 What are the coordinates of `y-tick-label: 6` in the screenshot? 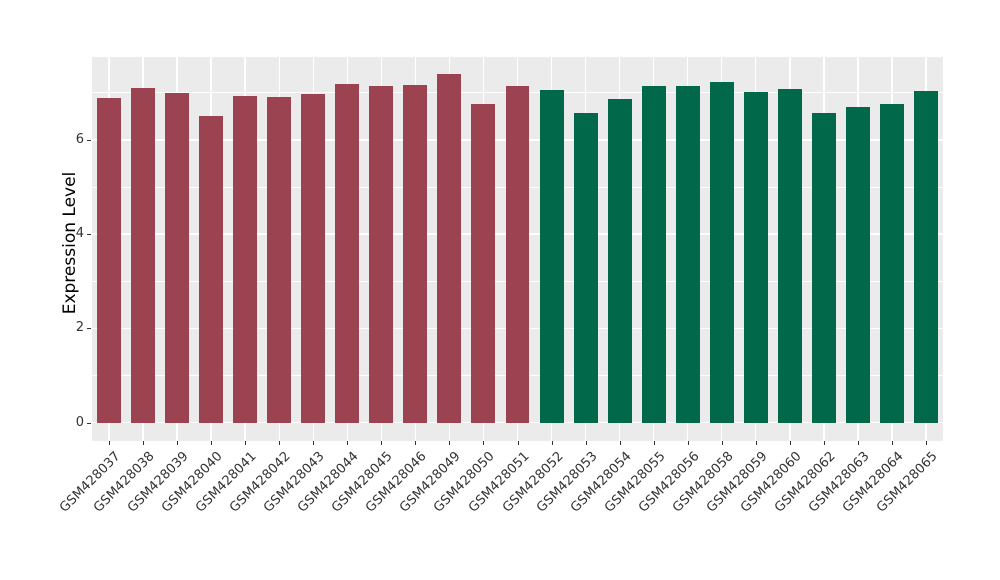 It's located at (79, 139).